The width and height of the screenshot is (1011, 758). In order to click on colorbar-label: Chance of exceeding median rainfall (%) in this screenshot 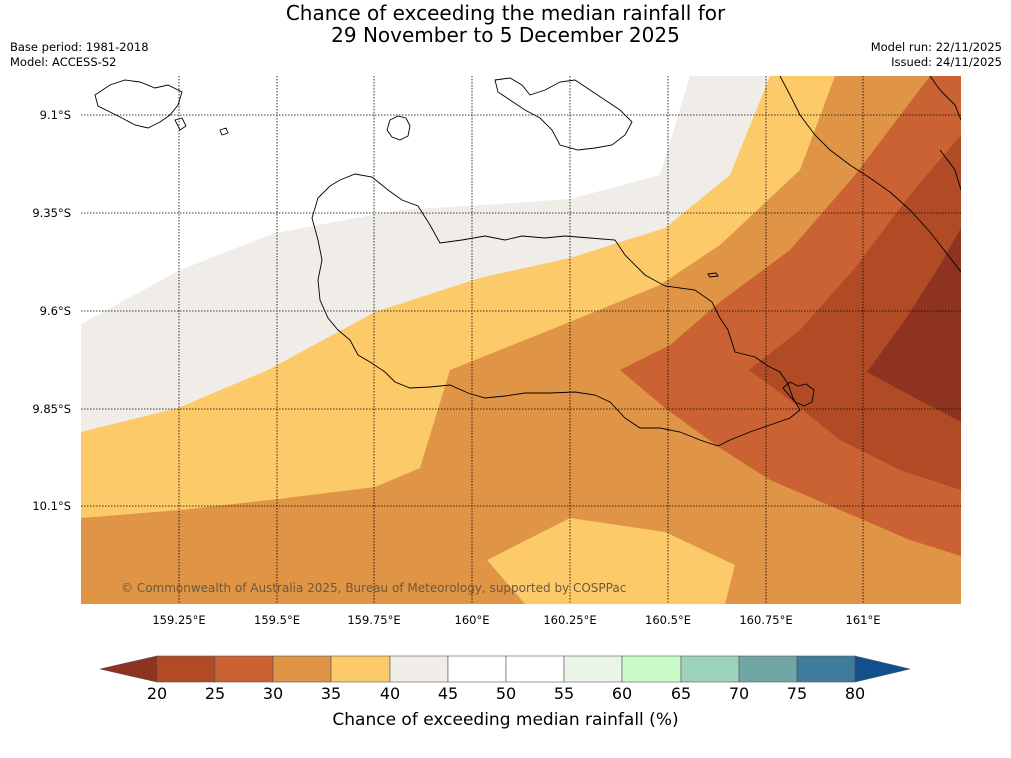, I will do `click(505, 720)`.